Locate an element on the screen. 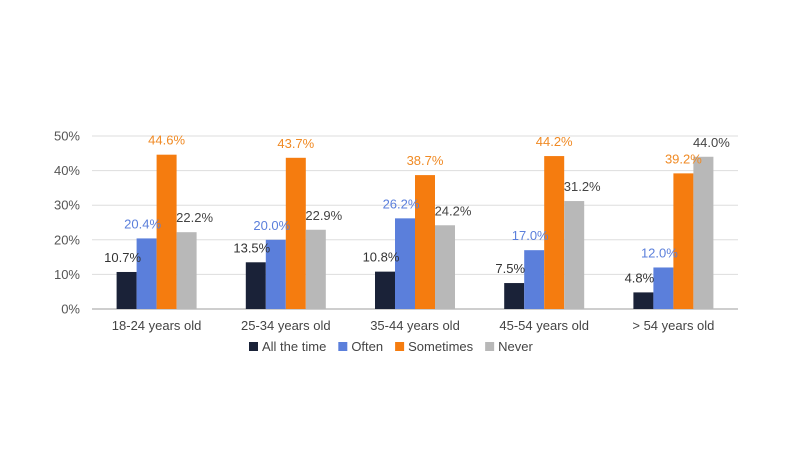  legend-item: All the time is located at coordinates (287, 346).